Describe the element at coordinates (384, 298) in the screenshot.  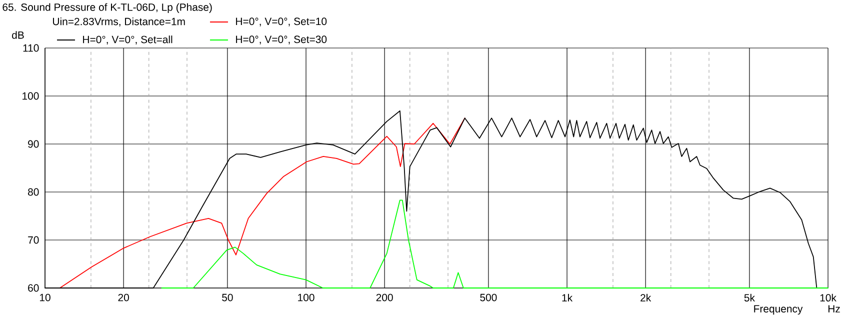
I see `x-tick-label: 200` at that location.